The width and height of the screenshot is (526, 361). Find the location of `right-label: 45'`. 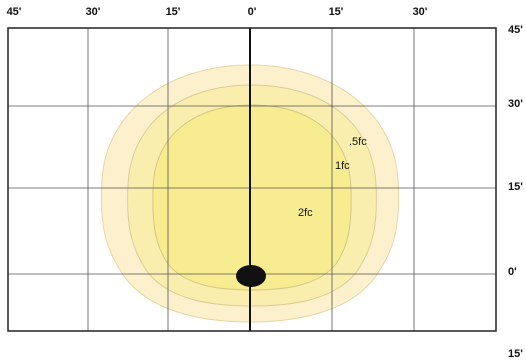

right-label: 45' is located at coordinates (515, 30).